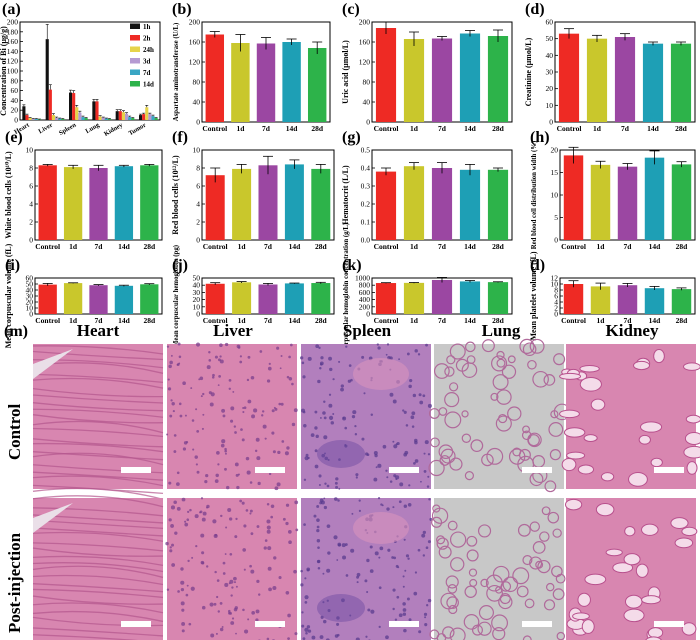  What do you see at coordinates (13, 61) in the screenshot?
I see `y-tick-label: 120` at bounding box center [13, 61].